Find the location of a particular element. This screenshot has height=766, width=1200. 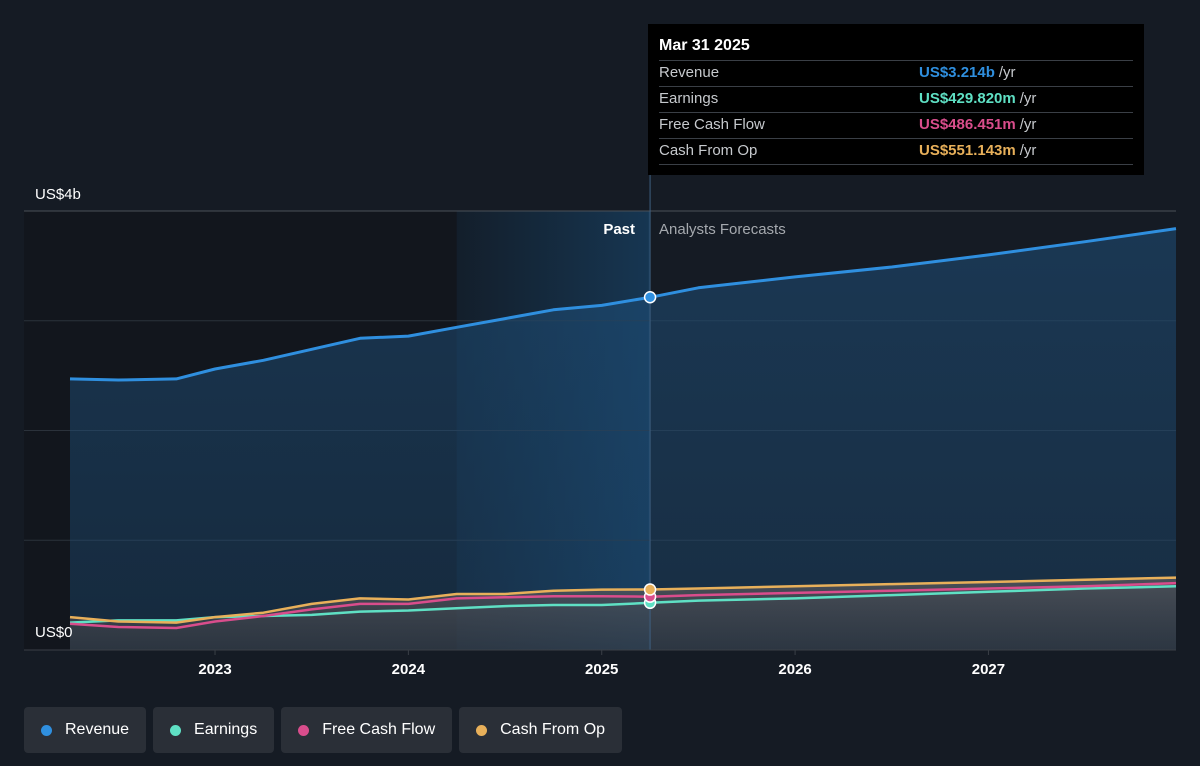

legend-item: Earnings is located at coordinates (214, 730).